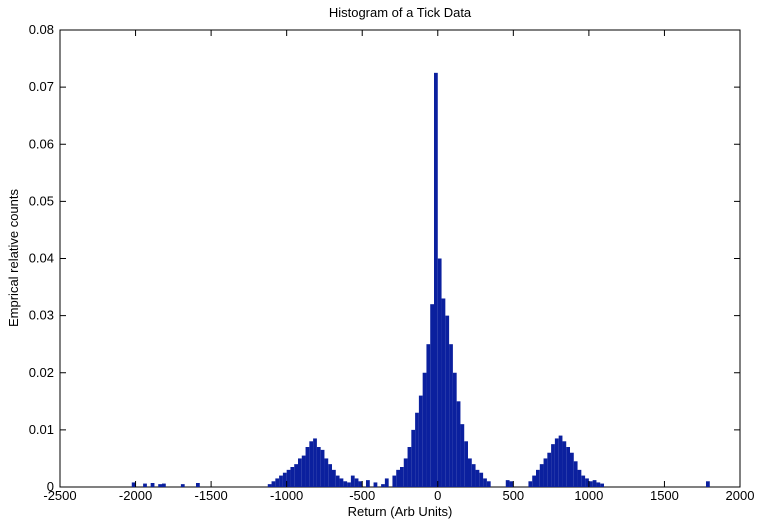  Describe the element at coordinates (400, 511) in the screenshot. I see `x-axis-label: Return (Arb Units)` at that location.